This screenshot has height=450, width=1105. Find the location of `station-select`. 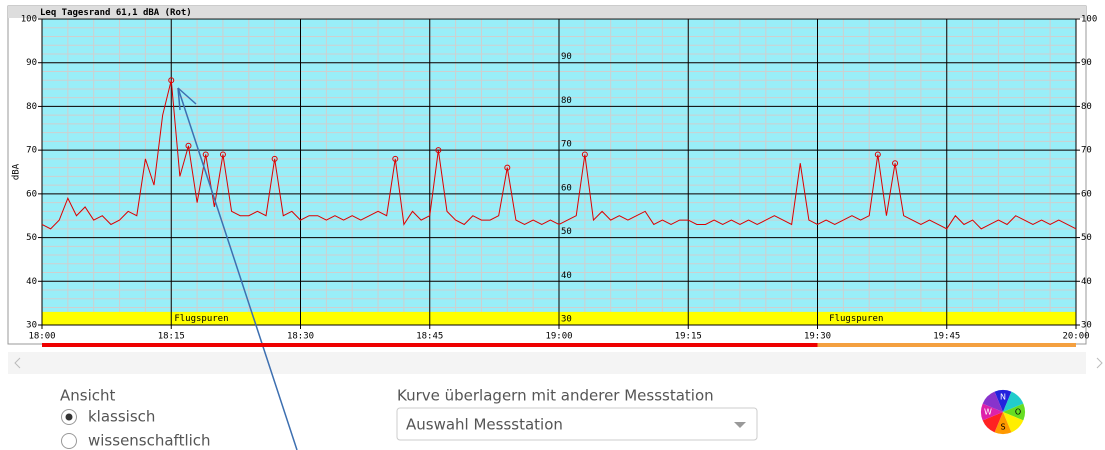

station-select is located at coordinates (577, 424).